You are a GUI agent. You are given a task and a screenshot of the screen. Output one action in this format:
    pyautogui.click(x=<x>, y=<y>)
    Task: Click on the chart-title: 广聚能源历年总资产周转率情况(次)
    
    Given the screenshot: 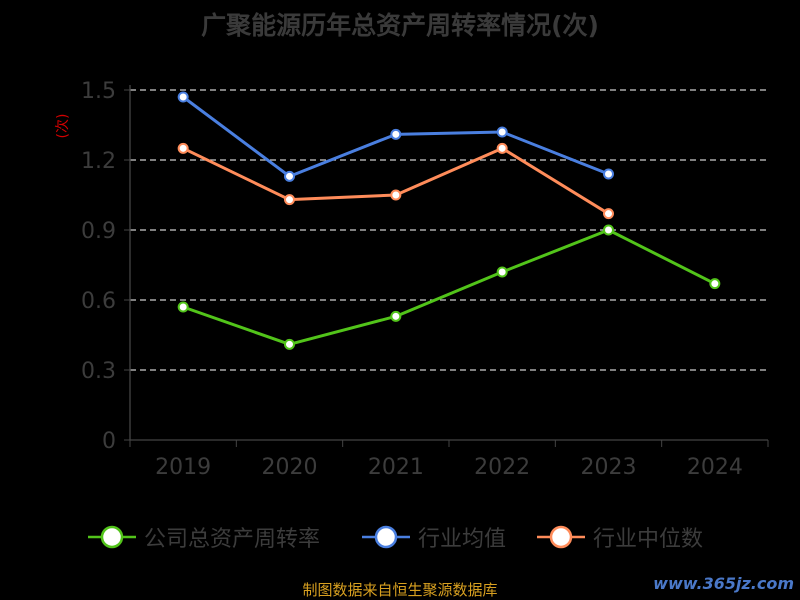 What is the action you would take?
    pyautogui.click(x=400, y=25)
    